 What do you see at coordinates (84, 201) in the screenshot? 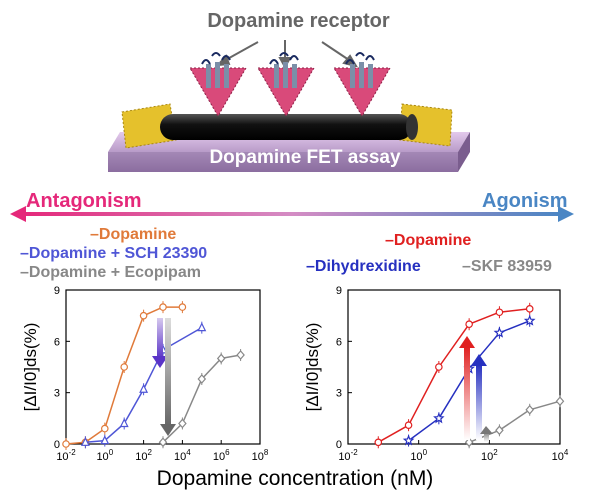
I see `antagonism-label: Antagonism` at bounding box center [84, 201].